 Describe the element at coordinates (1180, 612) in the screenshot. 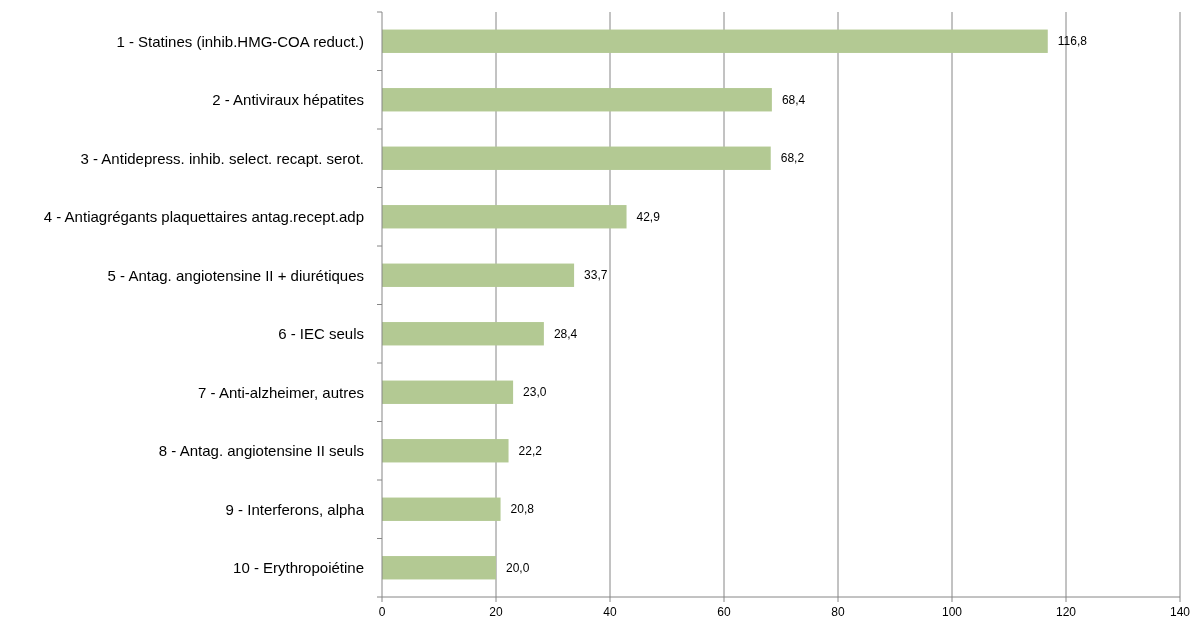

I see `x-tick-label: 140` at that location.